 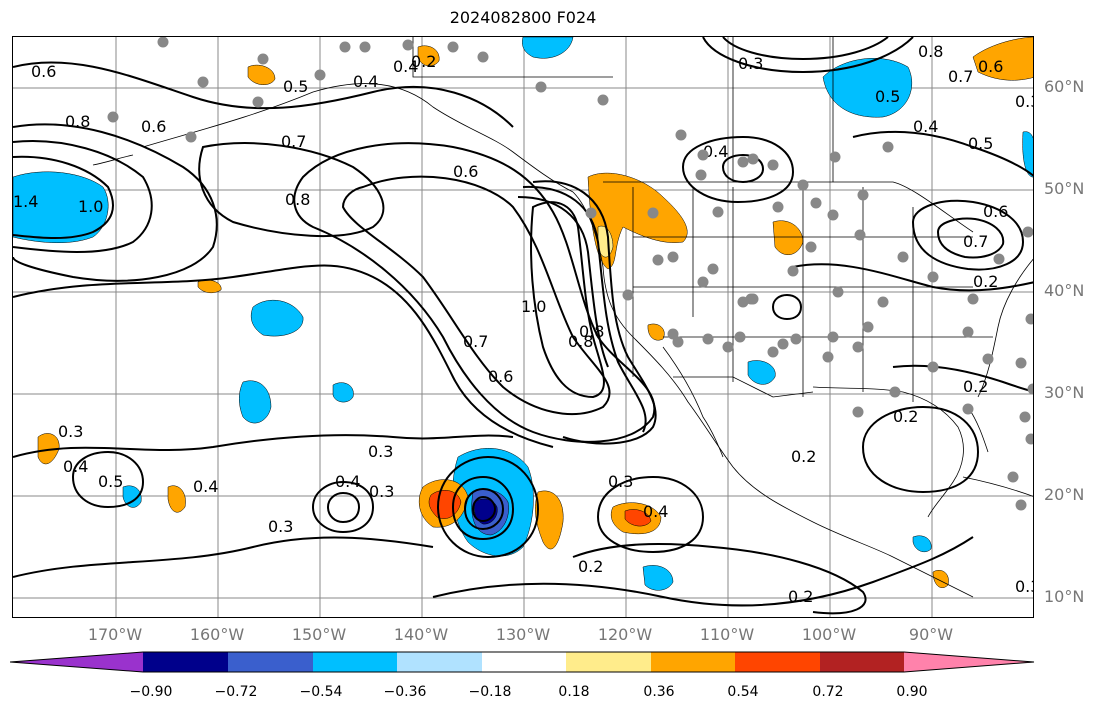 I want to click on orange-patch-caribbean, so click(x=940, y=578).